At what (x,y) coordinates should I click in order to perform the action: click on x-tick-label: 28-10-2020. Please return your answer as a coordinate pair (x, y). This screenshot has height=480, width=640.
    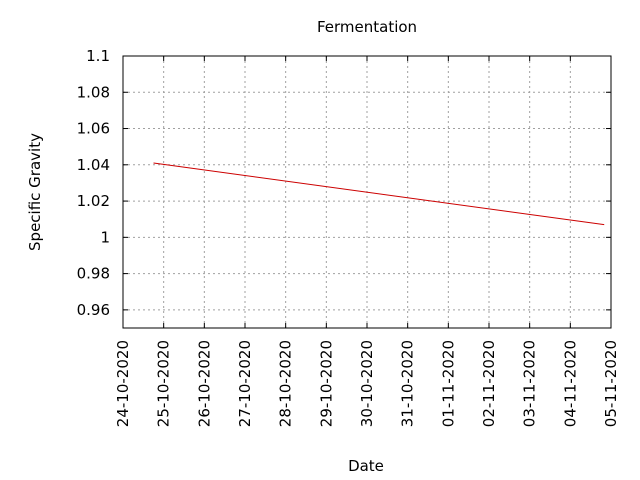
    Looking at the image, I should click on (286, 383).